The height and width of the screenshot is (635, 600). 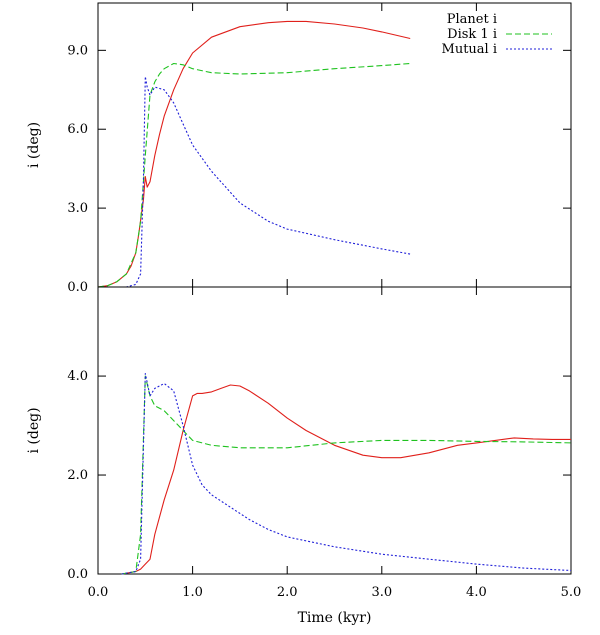 What do you see at coordinates (287, 592) in the screenshot?
I see `x-tick-label: 2.0` at bounding box center [287, 592].